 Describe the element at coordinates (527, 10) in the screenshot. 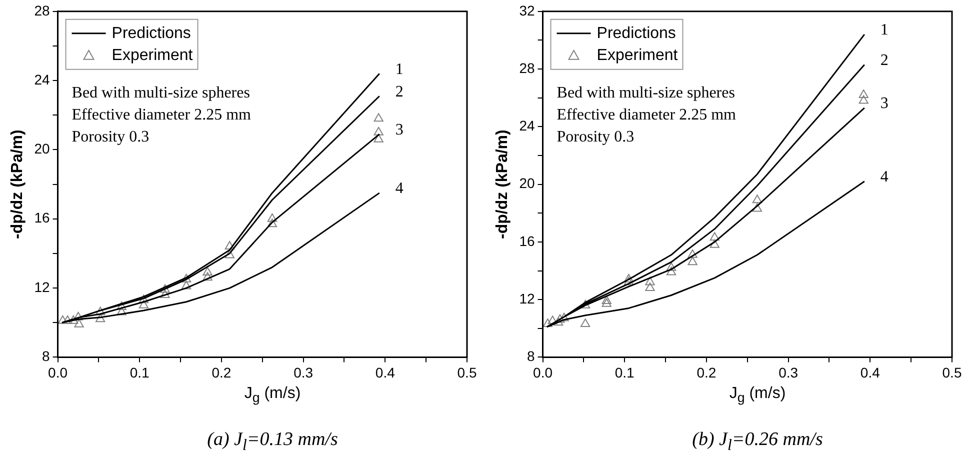

I see `y-tick-label: 32` at that location.